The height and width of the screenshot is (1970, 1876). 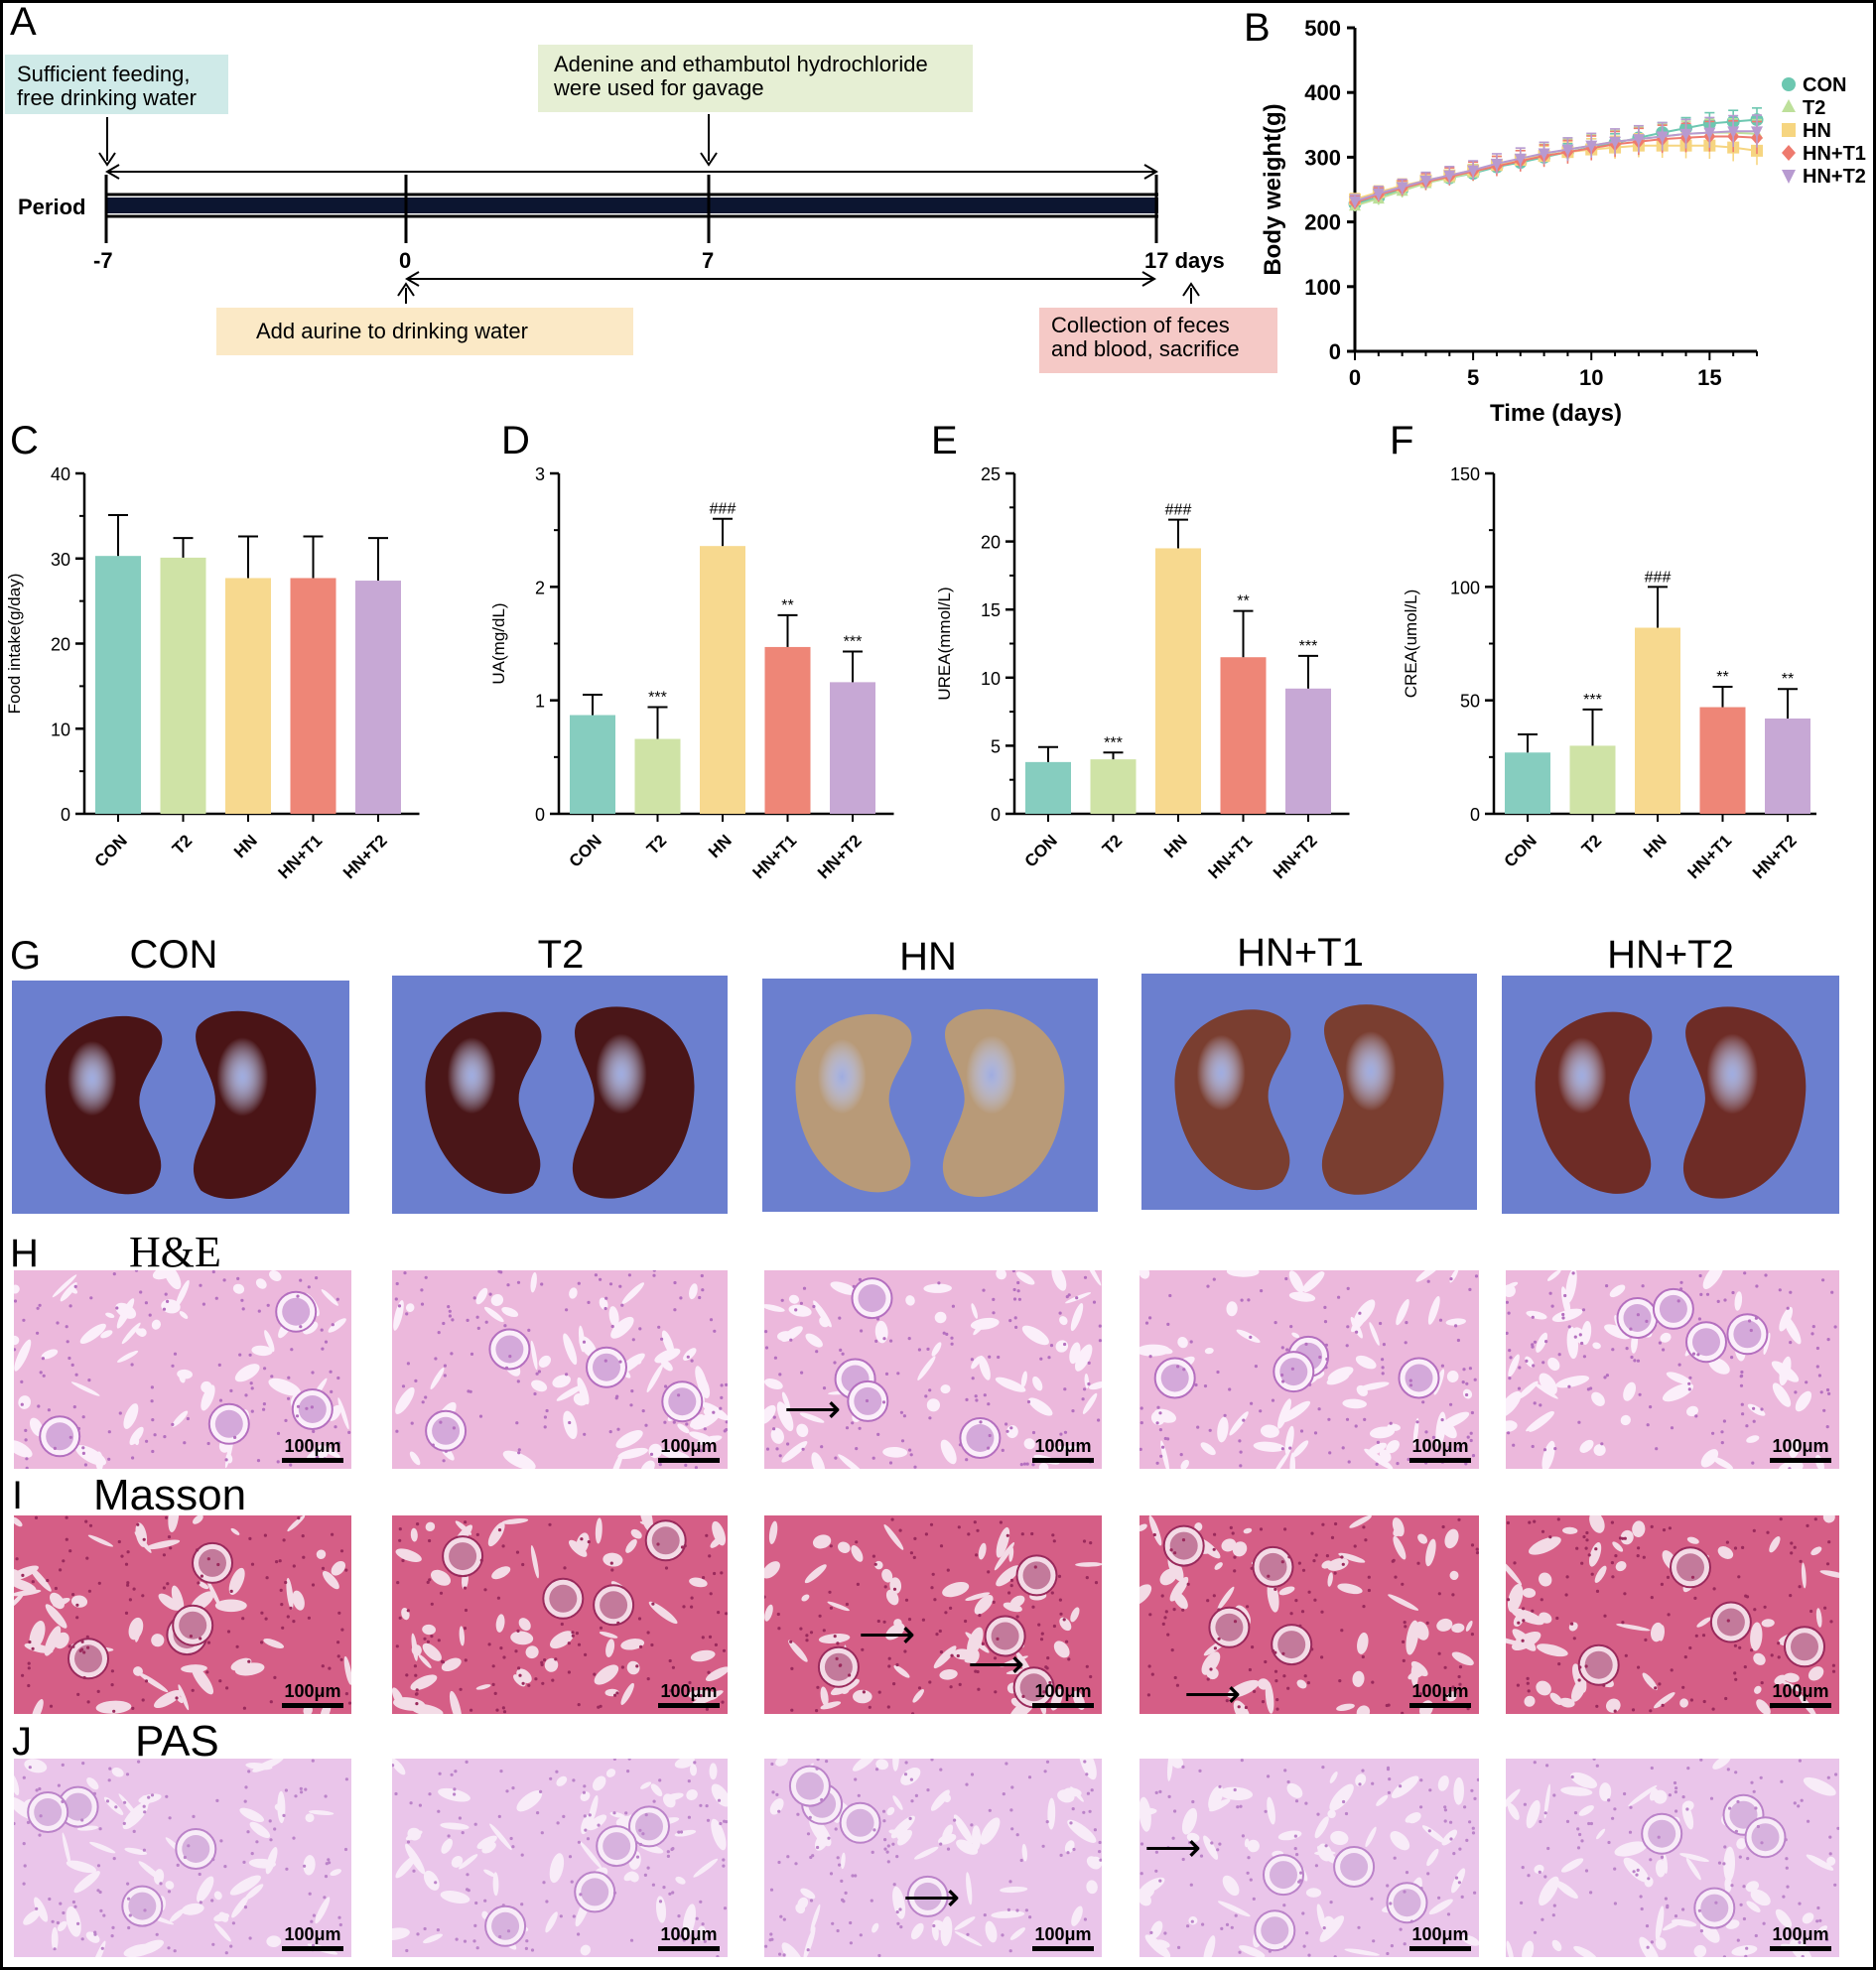 I want to click on f-x-tick-label: CON, so click(x=1521, y=850).